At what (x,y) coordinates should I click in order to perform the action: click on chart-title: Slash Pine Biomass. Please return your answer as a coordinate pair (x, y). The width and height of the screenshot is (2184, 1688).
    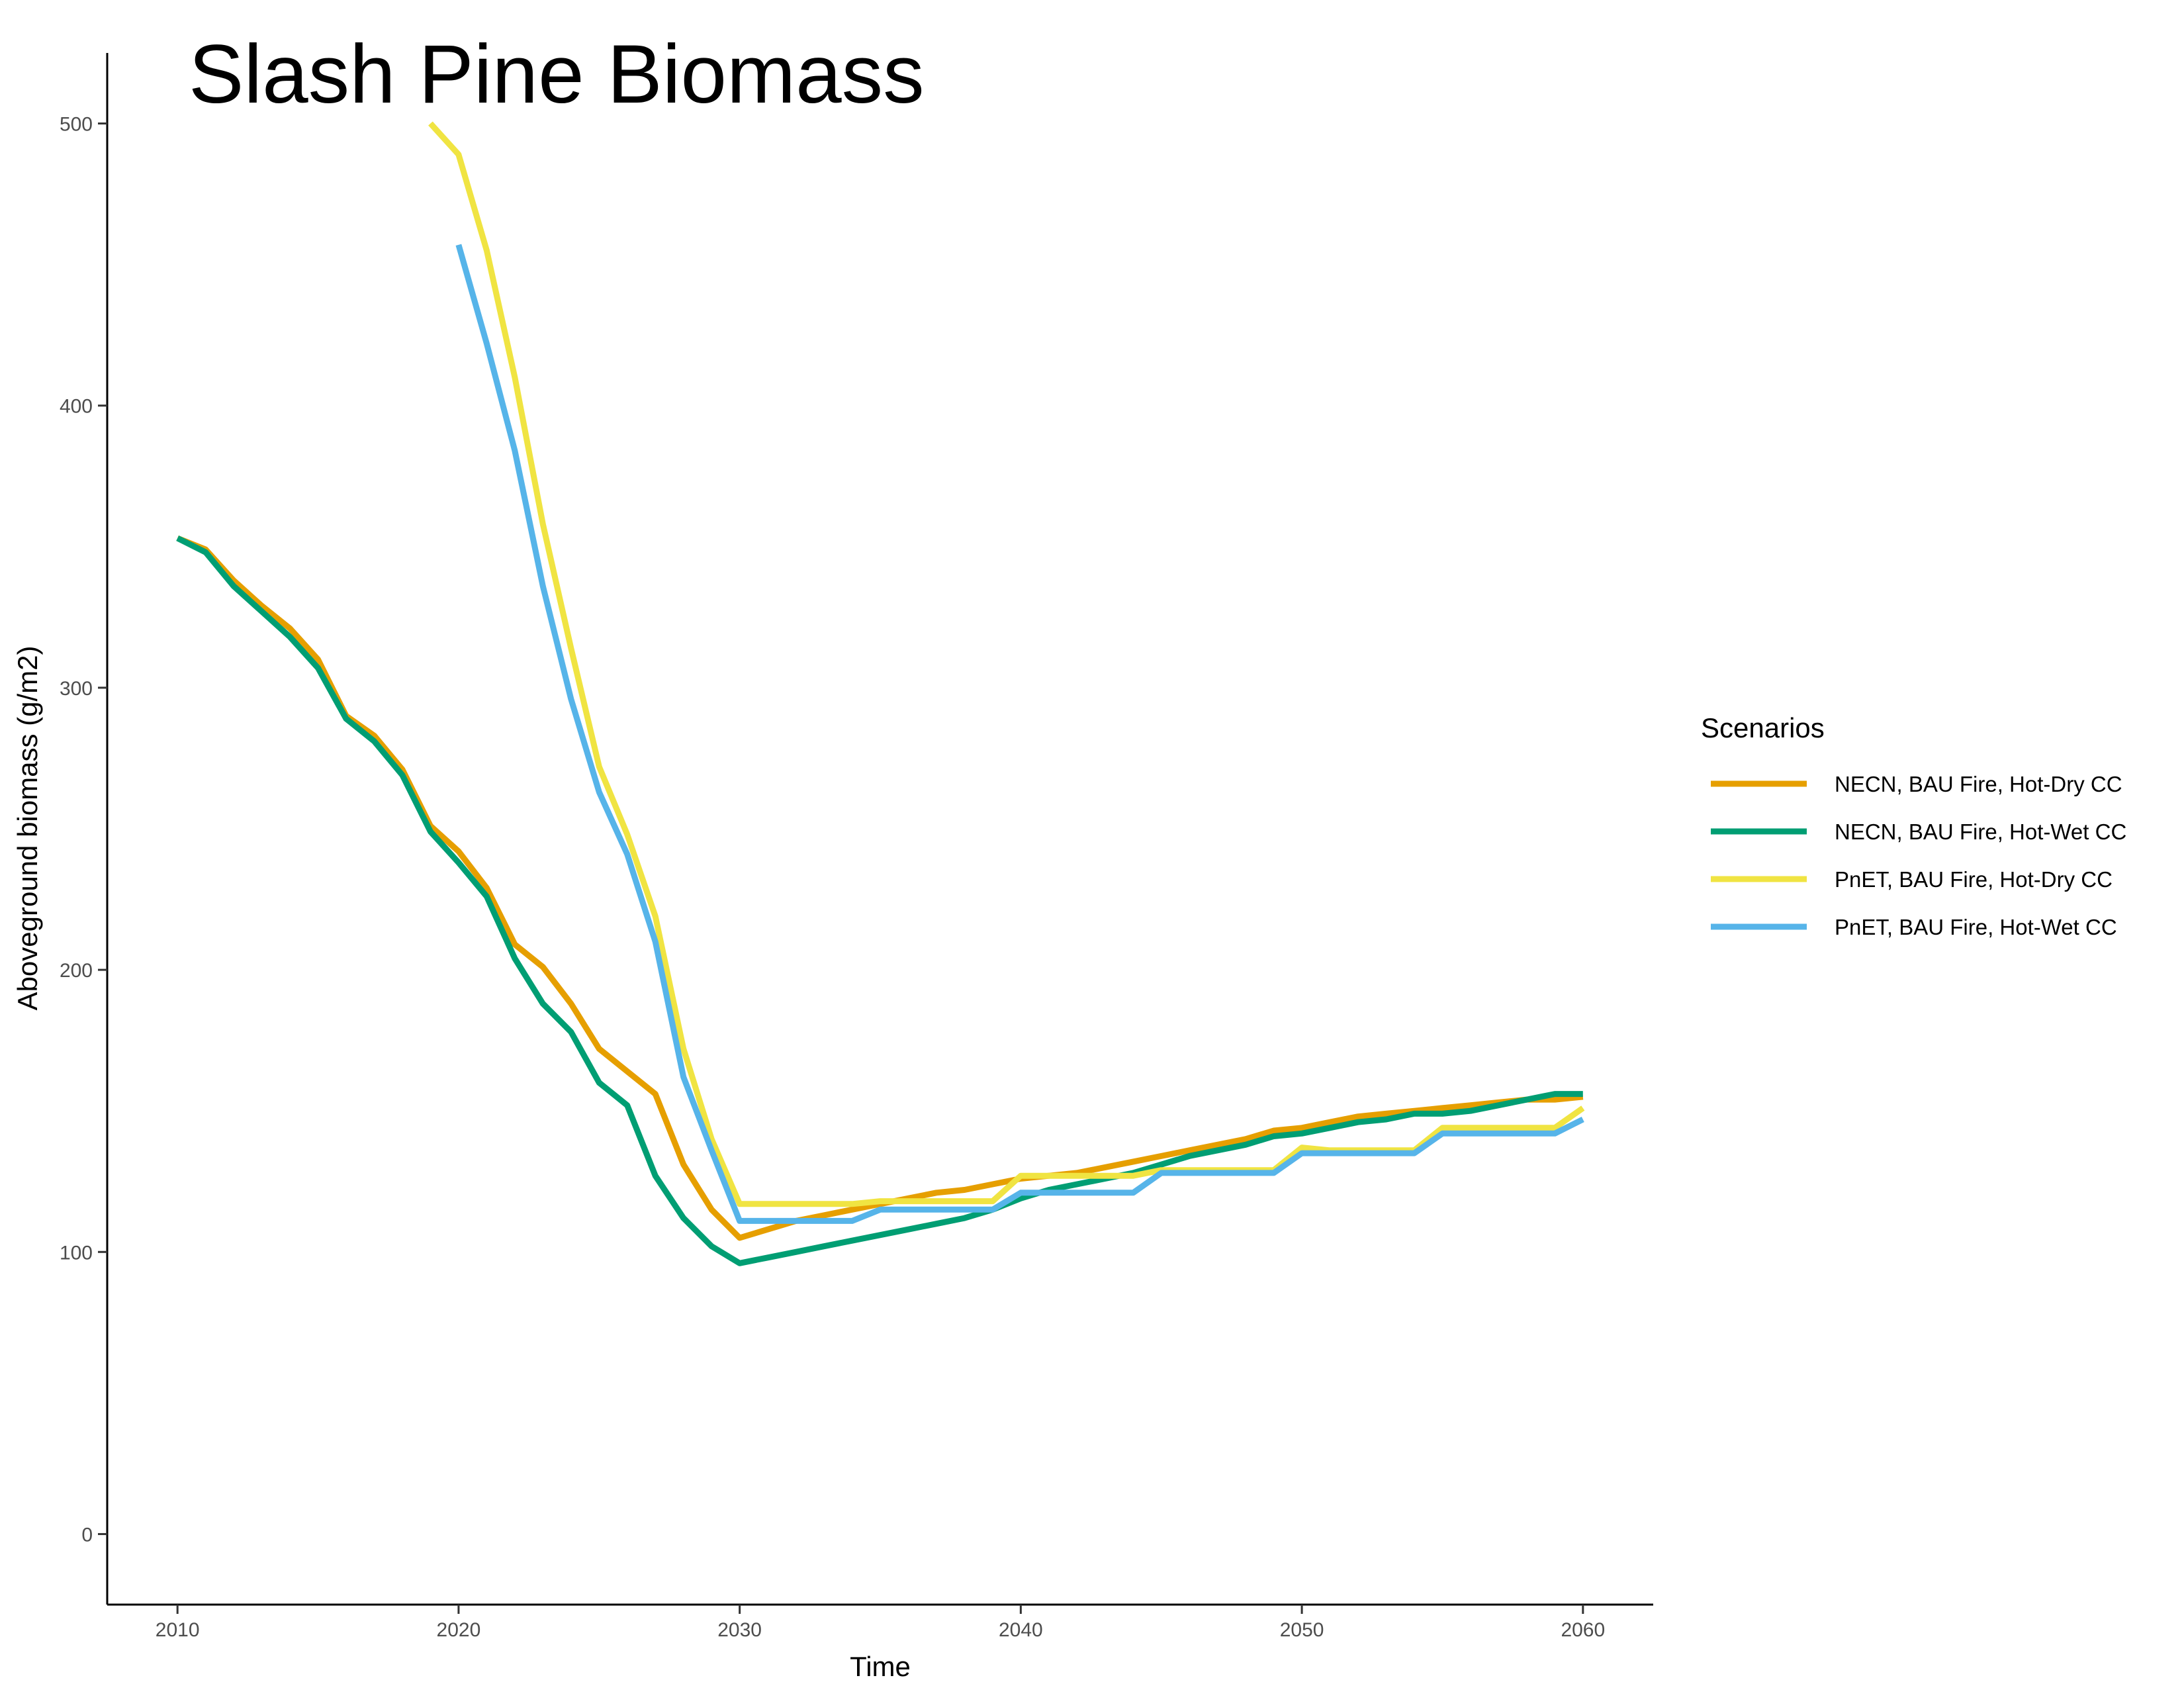
    Looking at the image, I should click on (557, 74).